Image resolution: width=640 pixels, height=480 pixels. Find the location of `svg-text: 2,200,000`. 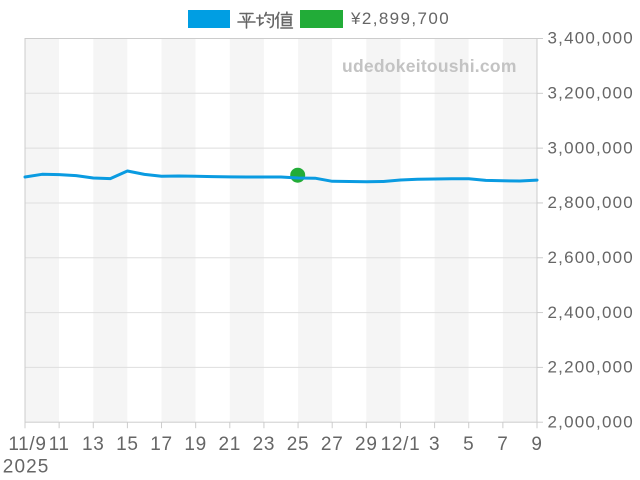

svg-text: 2,200,000 is located at coordinates (591, 367).